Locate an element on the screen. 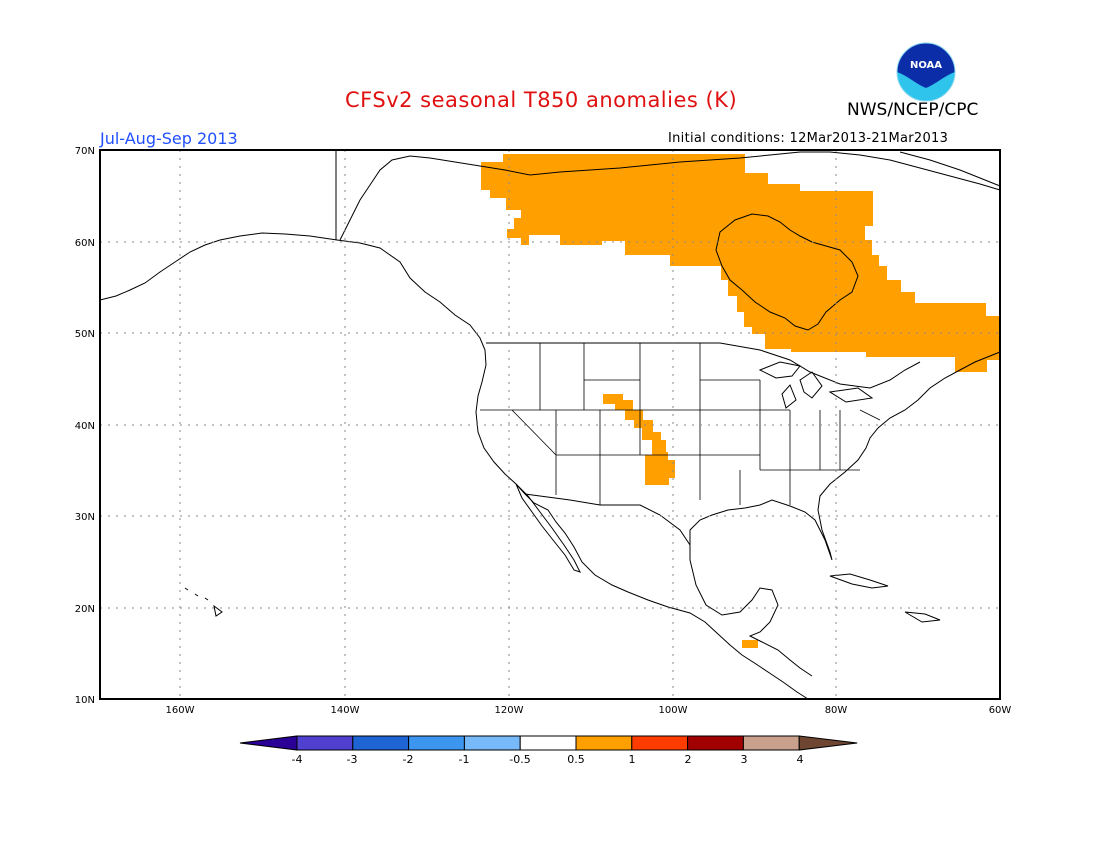  x-tick-labels: 160W 140W 120W 100W 80W 60W is located at coordinates (589, 710).